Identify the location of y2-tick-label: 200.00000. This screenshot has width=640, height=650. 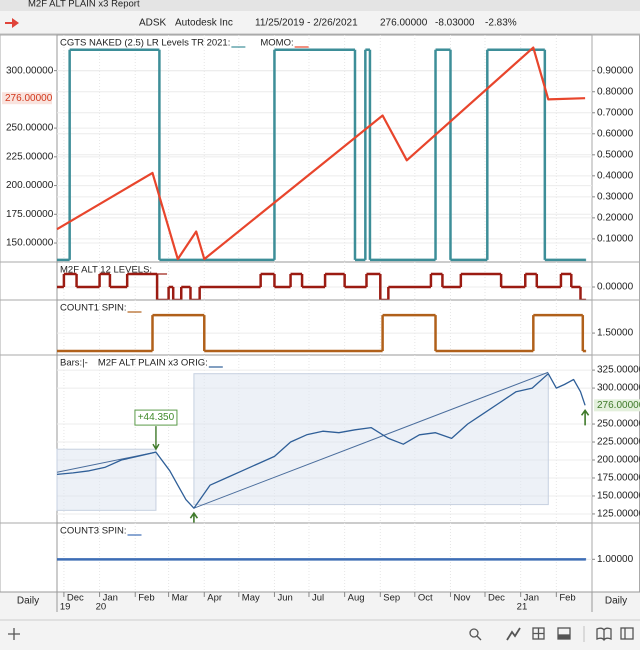
(618, 460).